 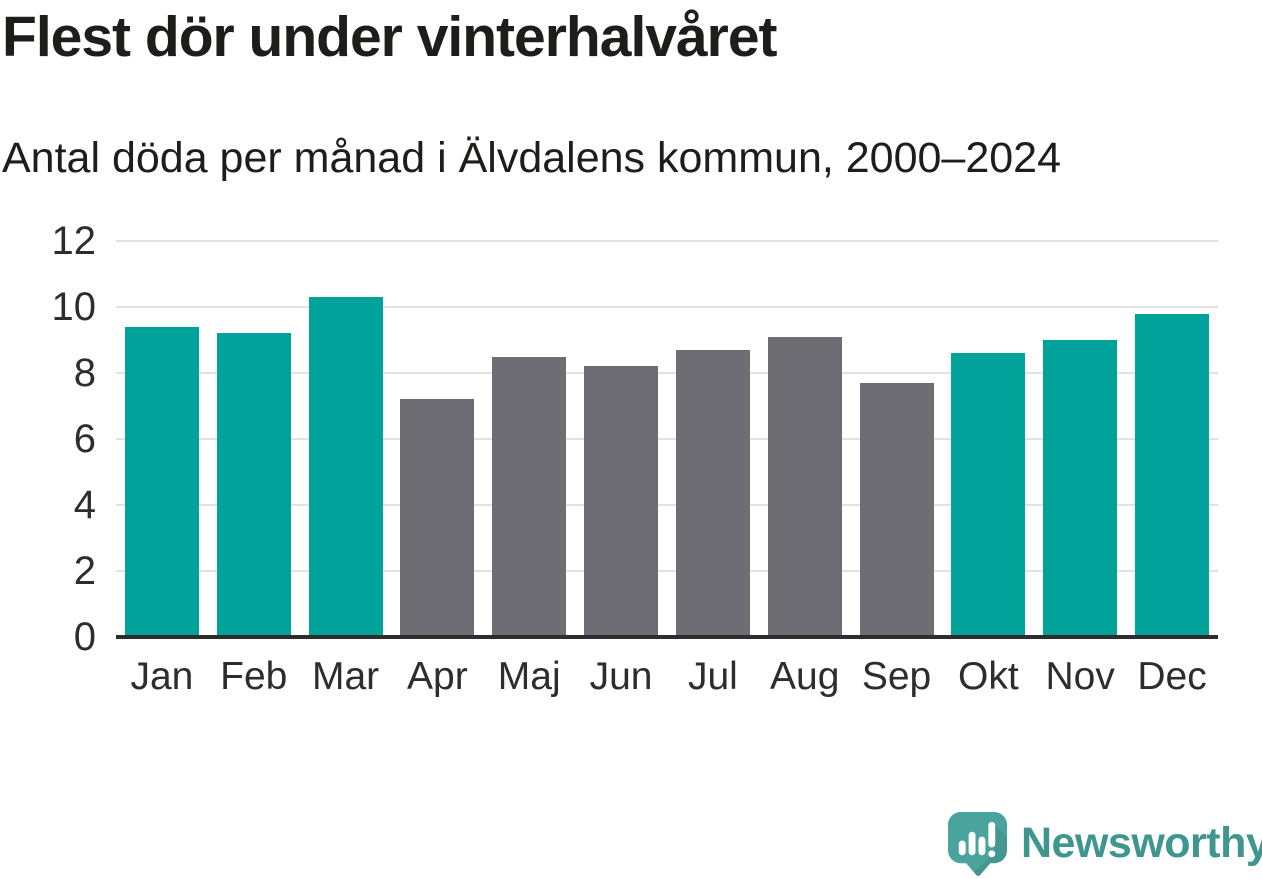 I want to click on x-tick-label-nov: Nov, so click(x=1080, y=676).